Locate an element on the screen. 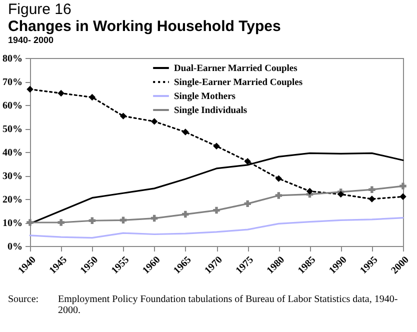 The height and width of the screenshot is (332, 417). chart-subtitle: 1940- 2000 is located at coordinates (31, 40).